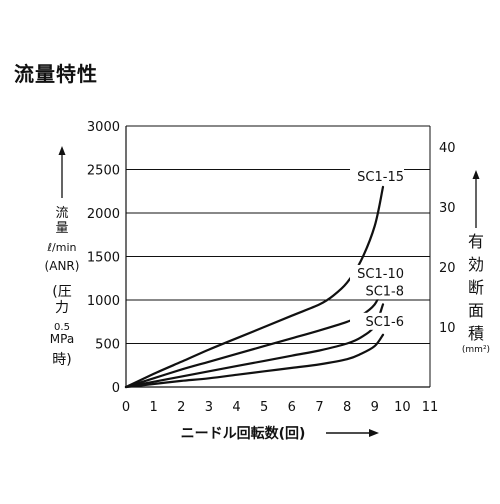 The height and width of the screenshot is (504, 500). Describe the element at coordinates (430, 407) in the screenshot. I see `x-tick-label: 11` at that location.